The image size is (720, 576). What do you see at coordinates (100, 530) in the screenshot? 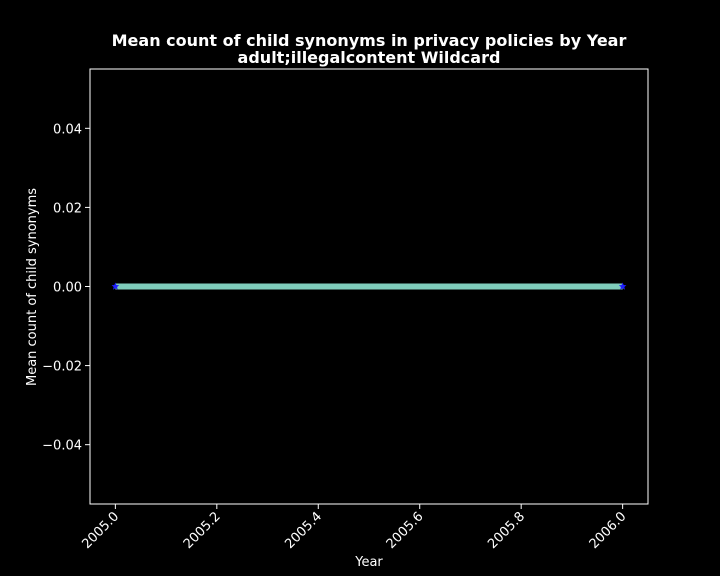
I see `x-tick-label: 2005.0` at bounding box center [100, 530].